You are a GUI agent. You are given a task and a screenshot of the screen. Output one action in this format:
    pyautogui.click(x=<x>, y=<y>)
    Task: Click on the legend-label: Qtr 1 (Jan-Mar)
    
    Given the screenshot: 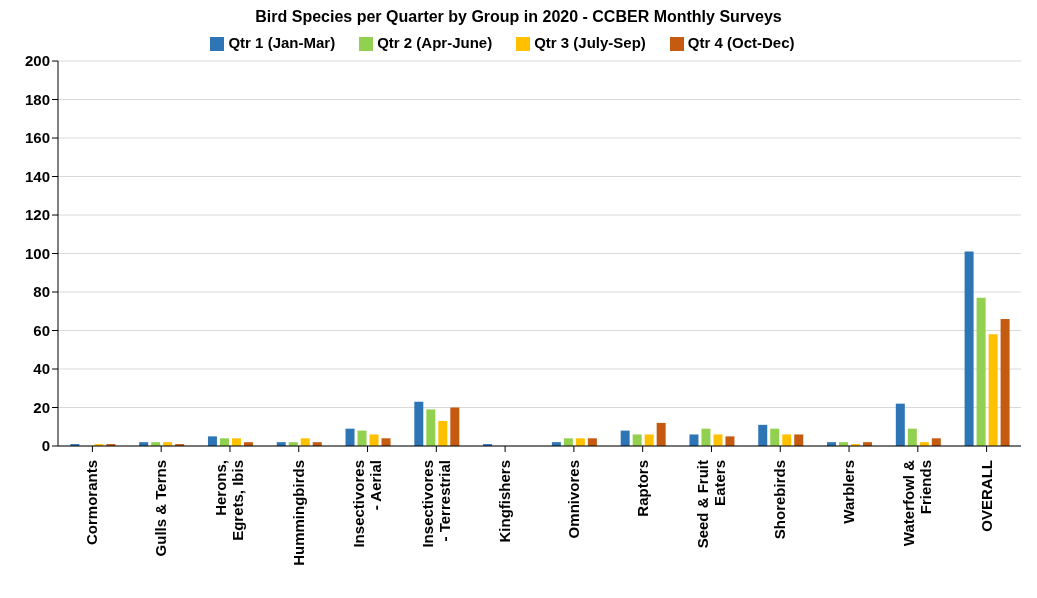 What is the action you would take?
    pyautogui.click(x=282, y=42)
    